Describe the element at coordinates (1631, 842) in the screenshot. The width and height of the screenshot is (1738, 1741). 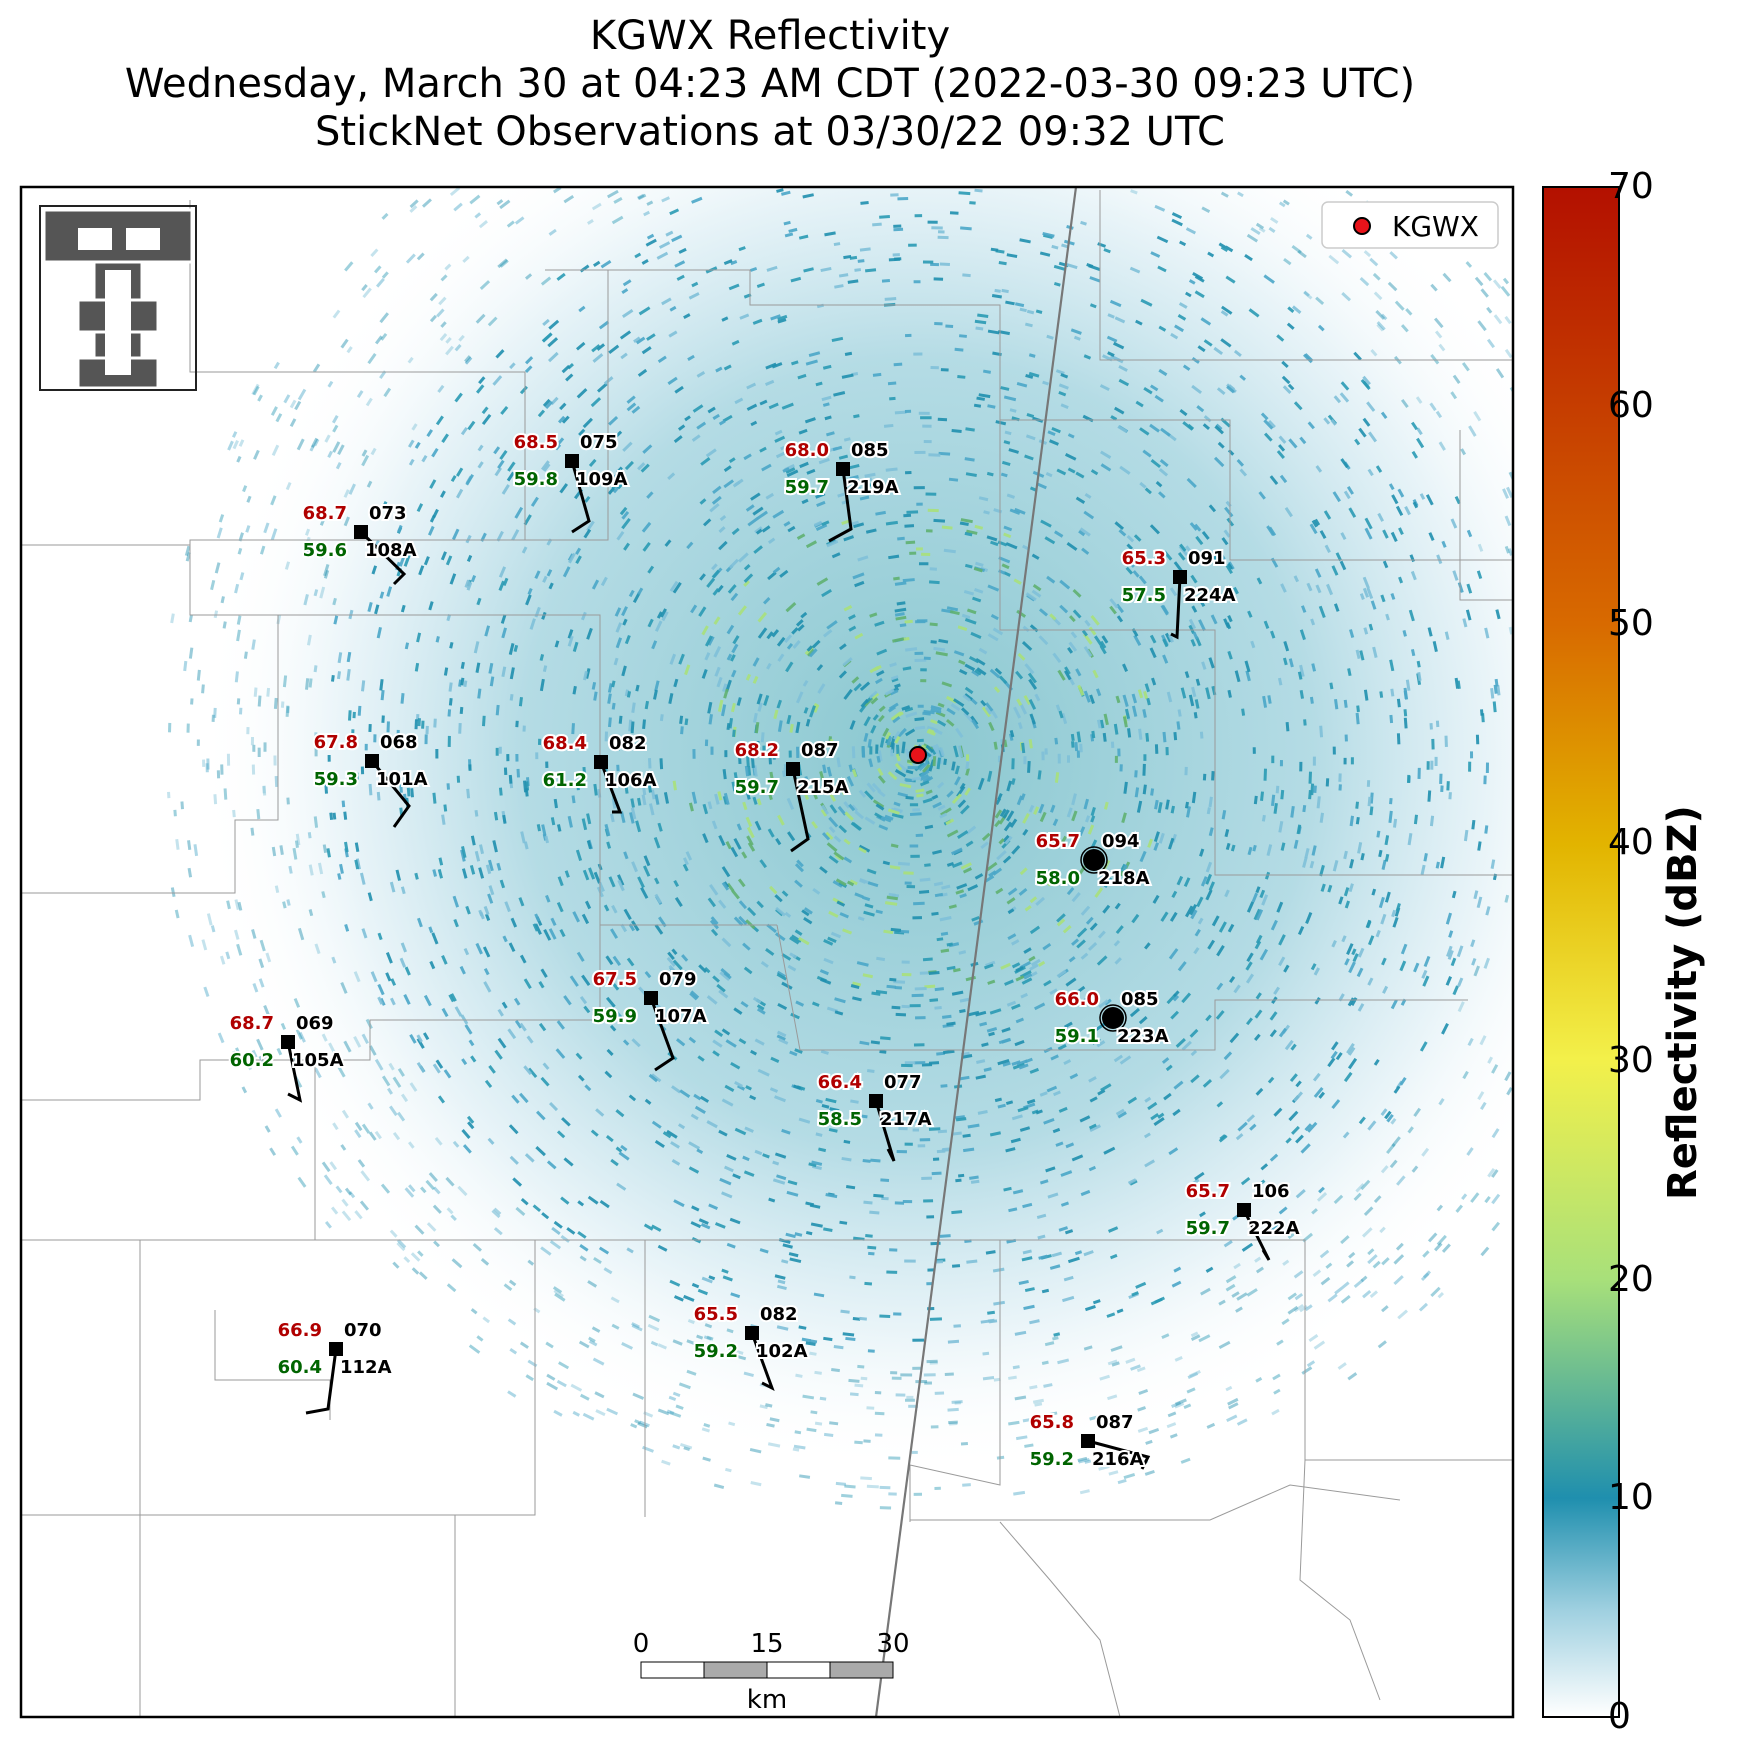
I see `colorbar-tick-40: 40` at that location.